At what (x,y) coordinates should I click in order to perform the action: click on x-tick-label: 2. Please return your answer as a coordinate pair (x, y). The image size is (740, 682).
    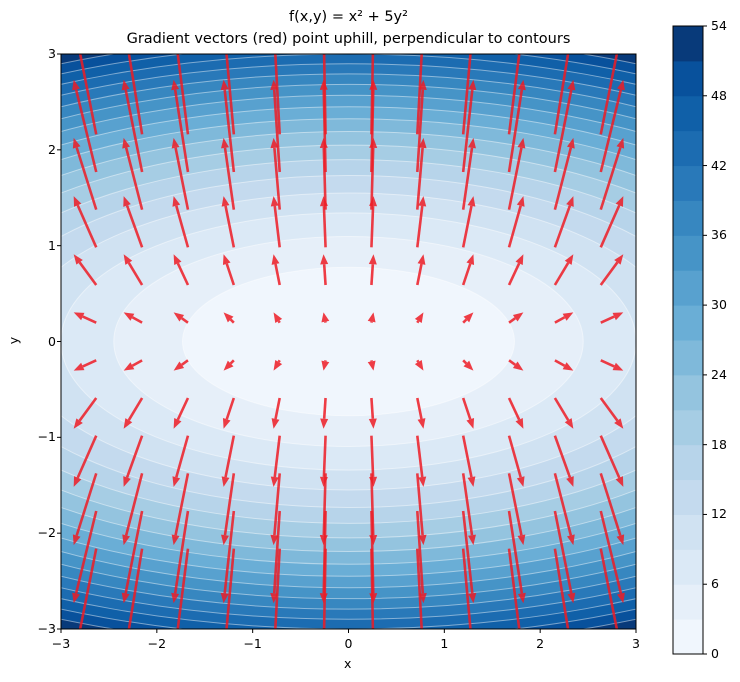
    Looking at the image, I should click on (540, 643).